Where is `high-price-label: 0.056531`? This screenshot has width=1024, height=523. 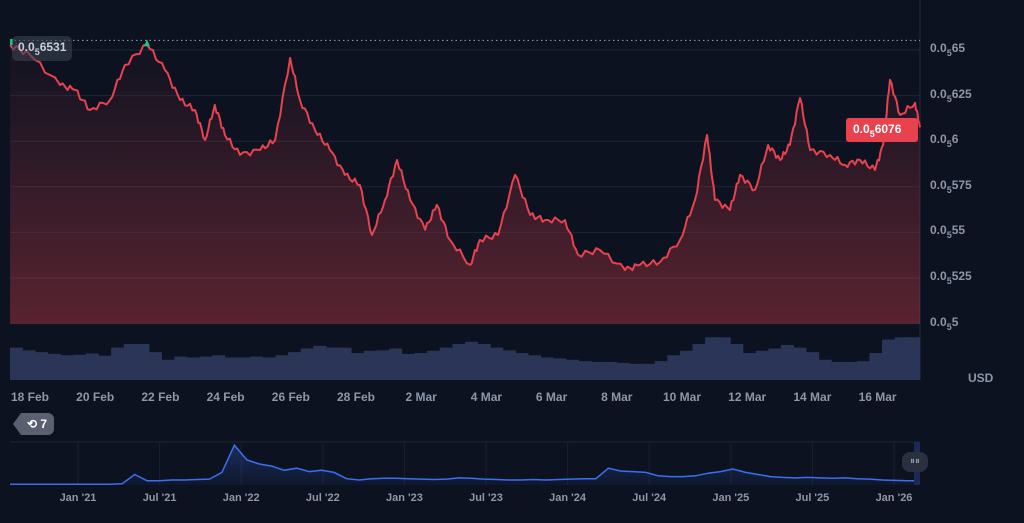
high-price-label: 0.056531 is located at coordinates (42, 48).